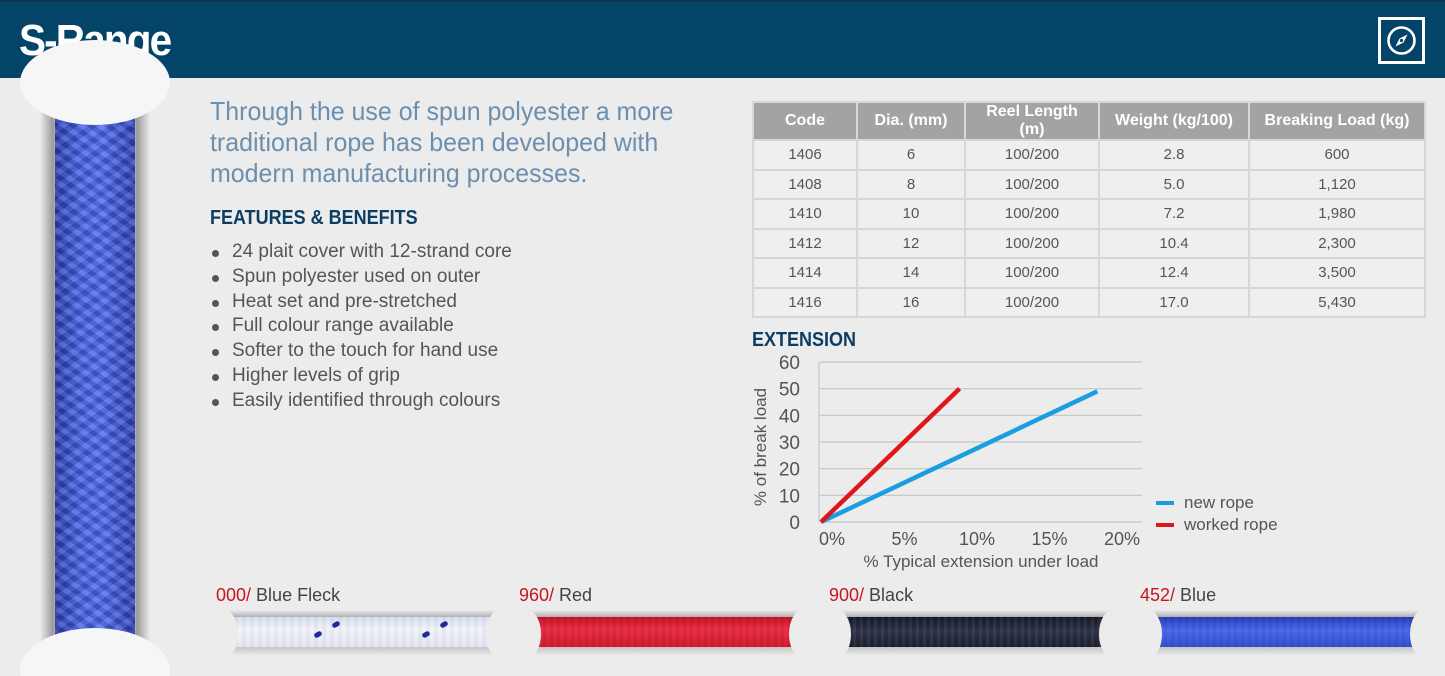  What do you see at coordinates (1049, 539) in the screenshot?
I see `svg-text: 15%` at bounding box center [1049, 539].